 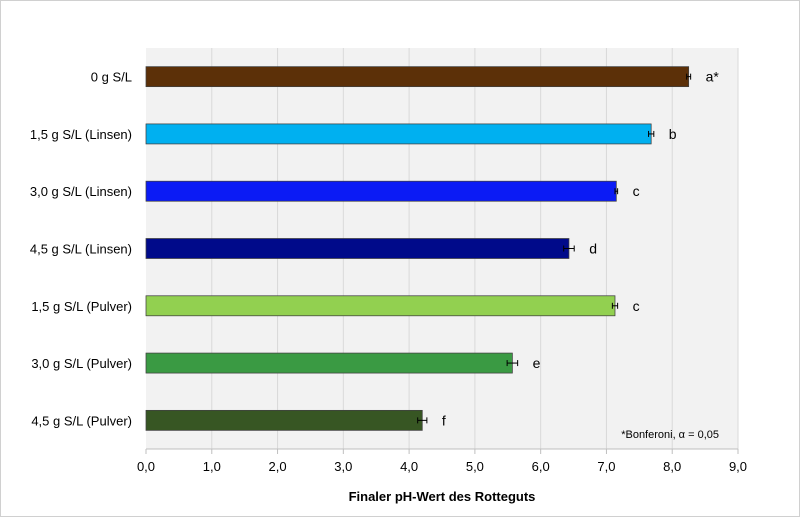 I want to click on x-tick-label: 1,0, so click(x=212, y=466).